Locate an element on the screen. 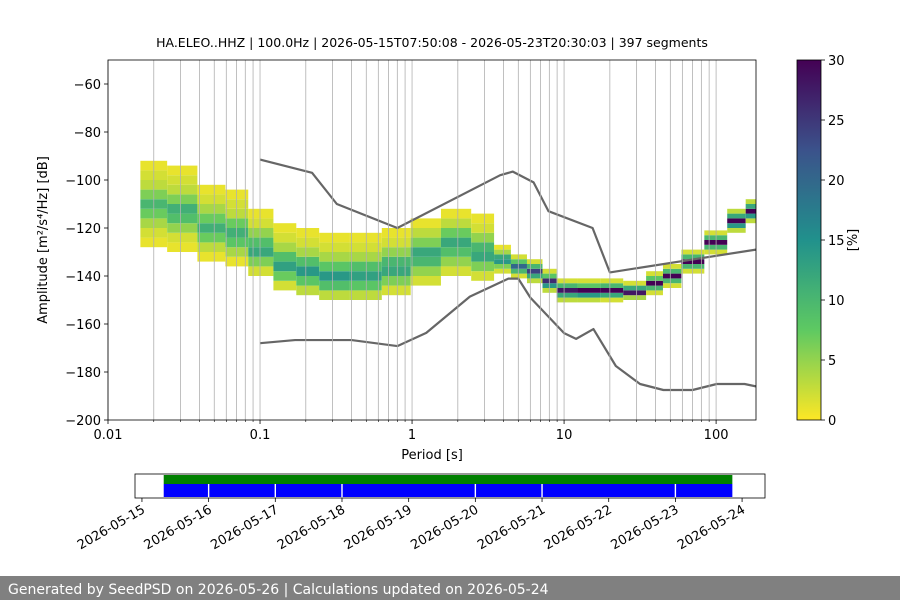 This screenshot has height=600, width=900. x-tick-label: 100 is located at coordinates (716, 435).